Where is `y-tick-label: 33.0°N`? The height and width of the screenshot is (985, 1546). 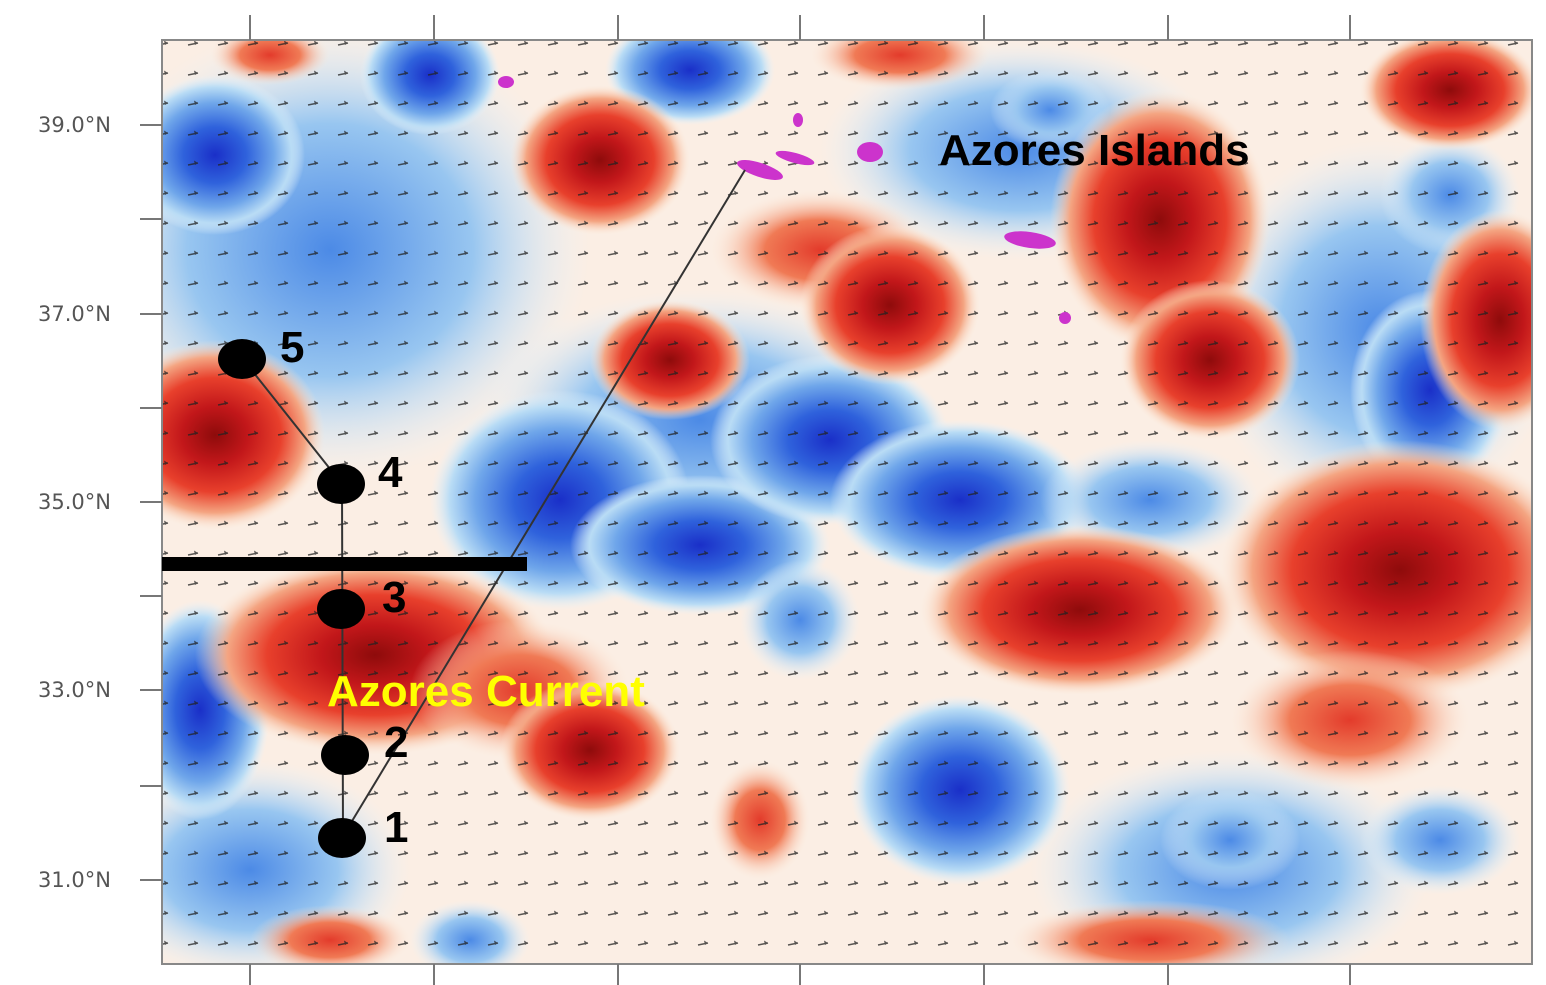
y-tick-label: 33.0°N is located at coordinates (74, 690).